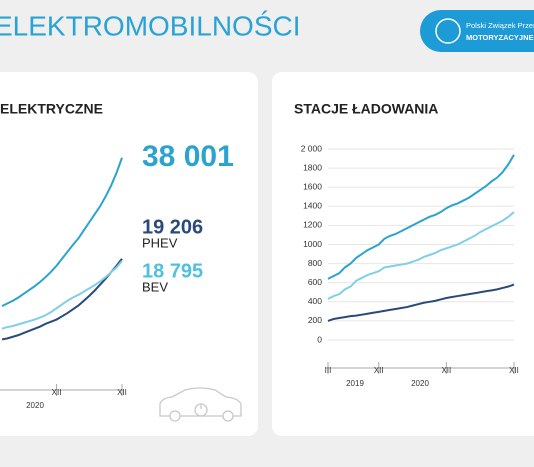 Image resolution: width=534 pixels, height=467 pixels. I want to click on x-tick-label: III, so click(328, 370).